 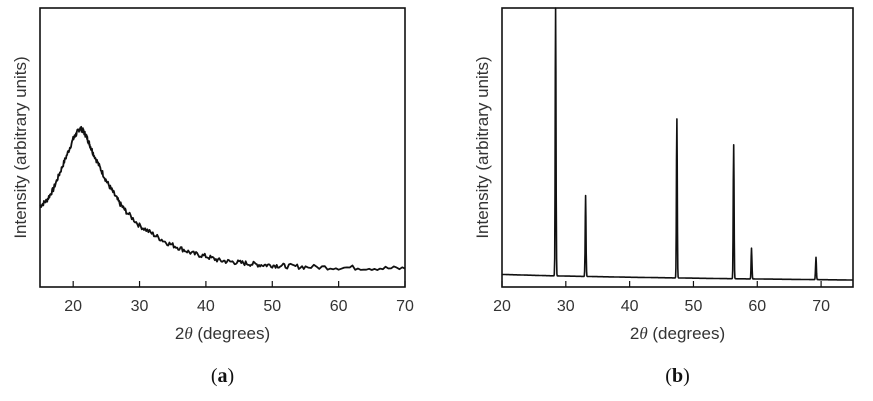 I want to click on x-axis-tick-labels-b: 20 30 40 50 60 70, so click(x=661, y=306).